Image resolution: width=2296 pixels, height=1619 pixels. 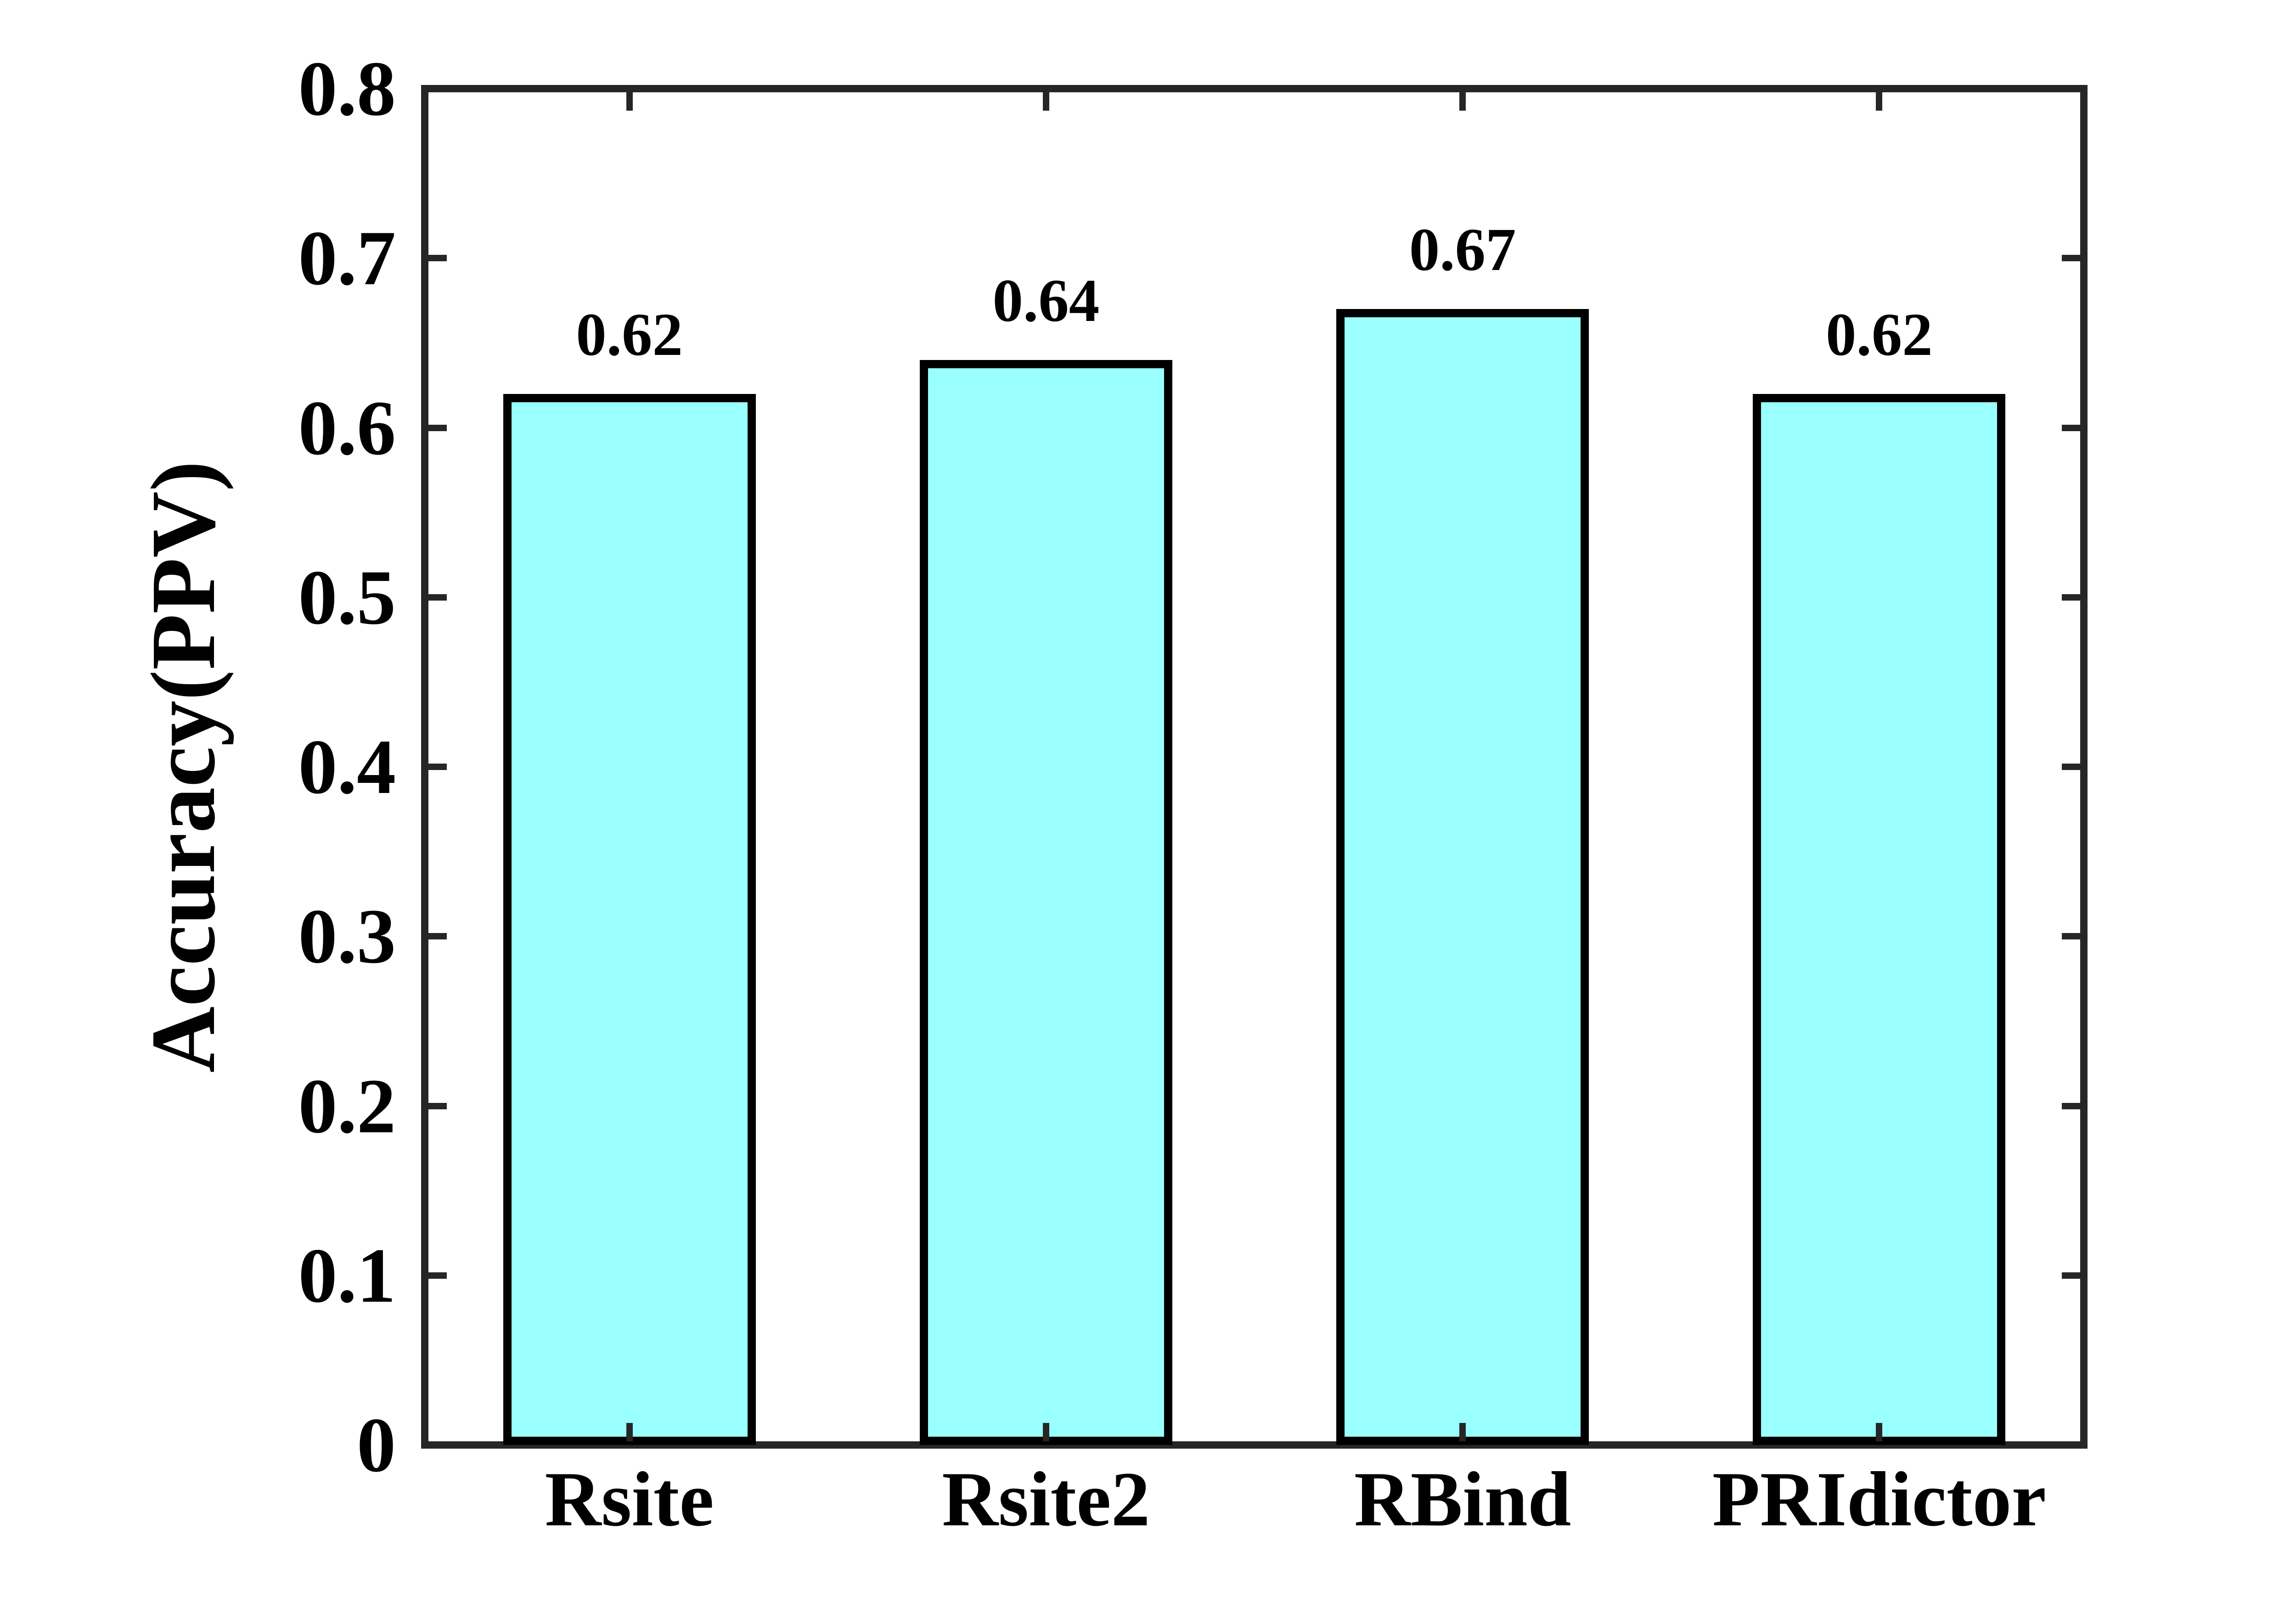 What do you see at coordinates (347, 258) in the screenshot?
I see `y-tick-label: 0.7` at bounding box center [347, 258].